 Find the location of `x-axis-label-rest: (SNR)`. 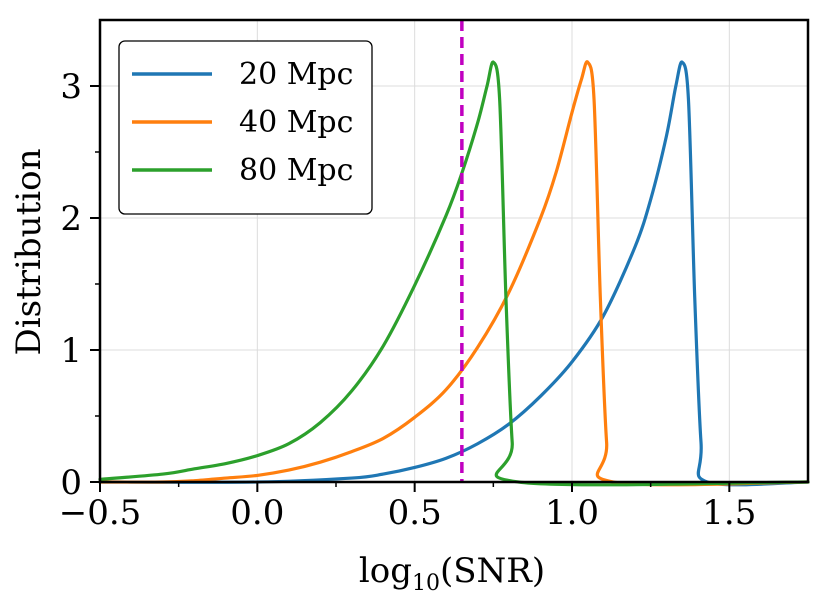

x-axis-label-rest: (SNR) is located at coordinates (492, 571).